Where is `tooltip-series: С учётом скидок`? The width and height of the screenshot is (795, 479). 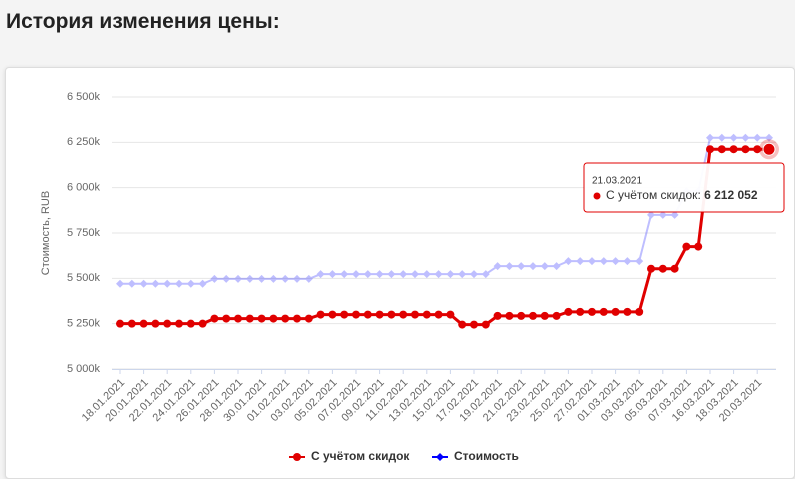 tooltip-series: С учётом скидок is located at coordinates (652, 195).